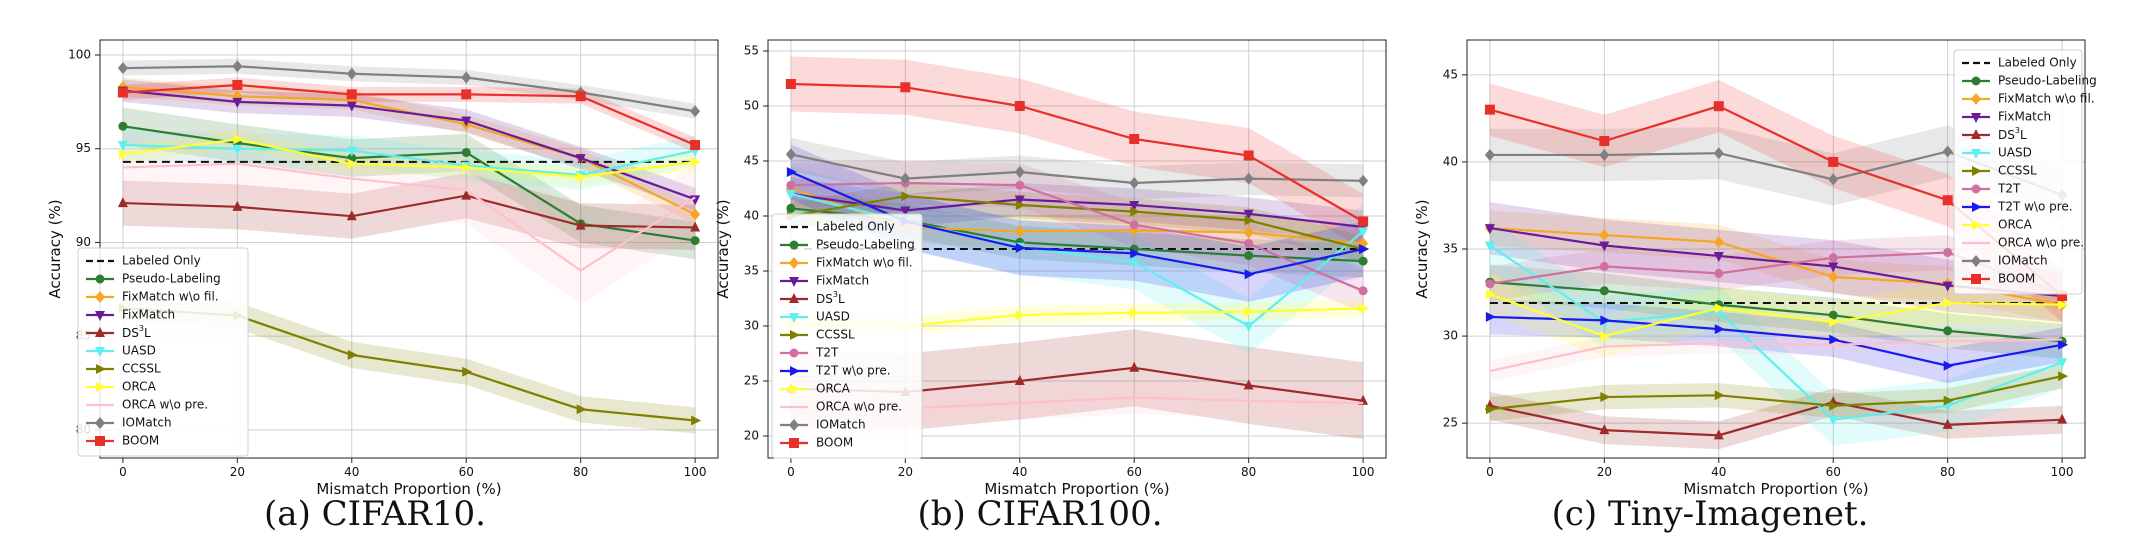 The height and width of the screenshot is (546, 2130). I want to click on legend-marker-ccssl, so click(795, 335).